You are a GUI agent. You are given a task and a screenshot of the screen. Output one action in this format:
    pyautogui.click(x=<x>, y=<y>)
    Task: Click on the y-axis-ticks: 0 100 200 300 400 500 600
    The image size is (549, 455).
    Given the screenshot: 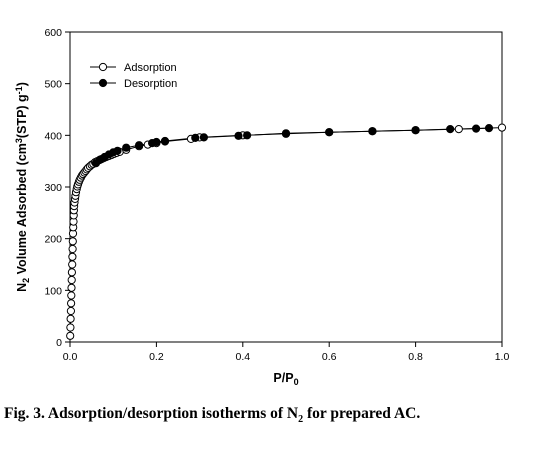 What is the action you would take?
    pyautogui.click(x=57, y=188)
    